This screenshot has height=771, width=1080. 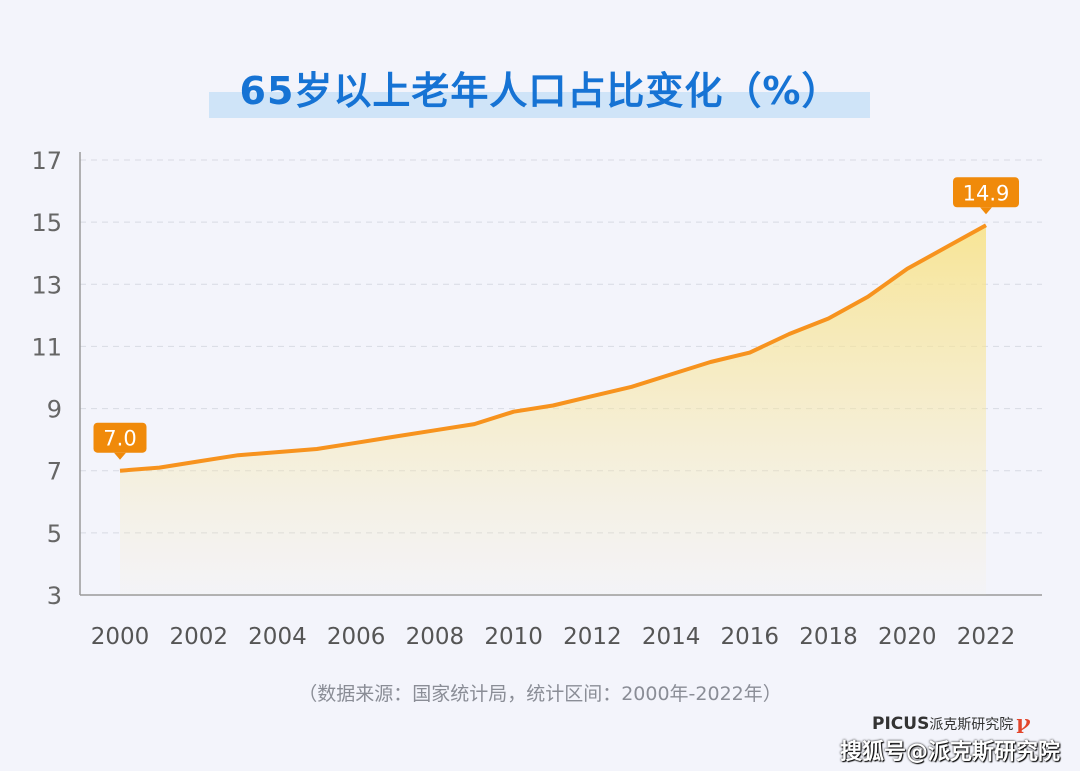 I want to click on x-tick-label: 2000, so click(x=120, y=637).